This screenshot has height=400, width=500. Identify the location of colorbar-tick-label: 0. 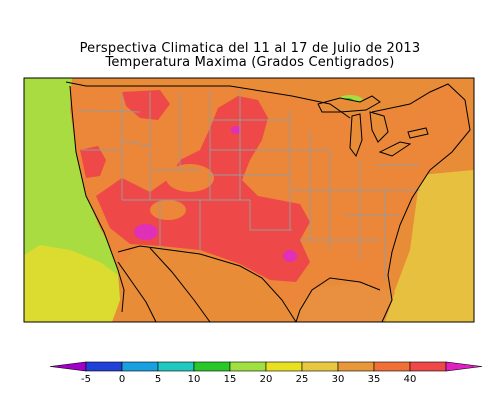
(122, 379).